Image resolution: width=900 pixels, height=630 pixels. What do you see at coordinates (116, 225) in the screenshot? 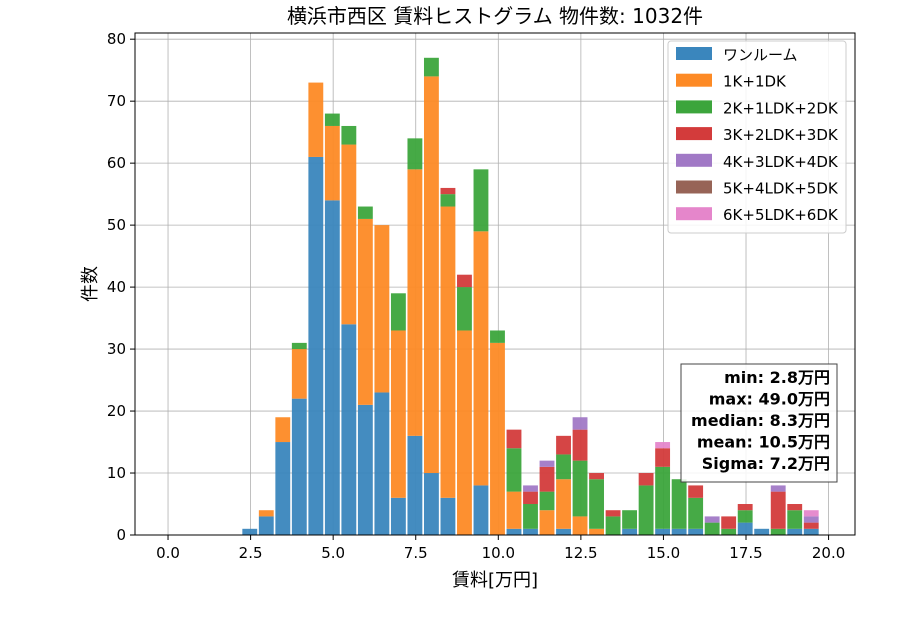
I see `y-tick-label: 50` at bounding box center [116, 225].